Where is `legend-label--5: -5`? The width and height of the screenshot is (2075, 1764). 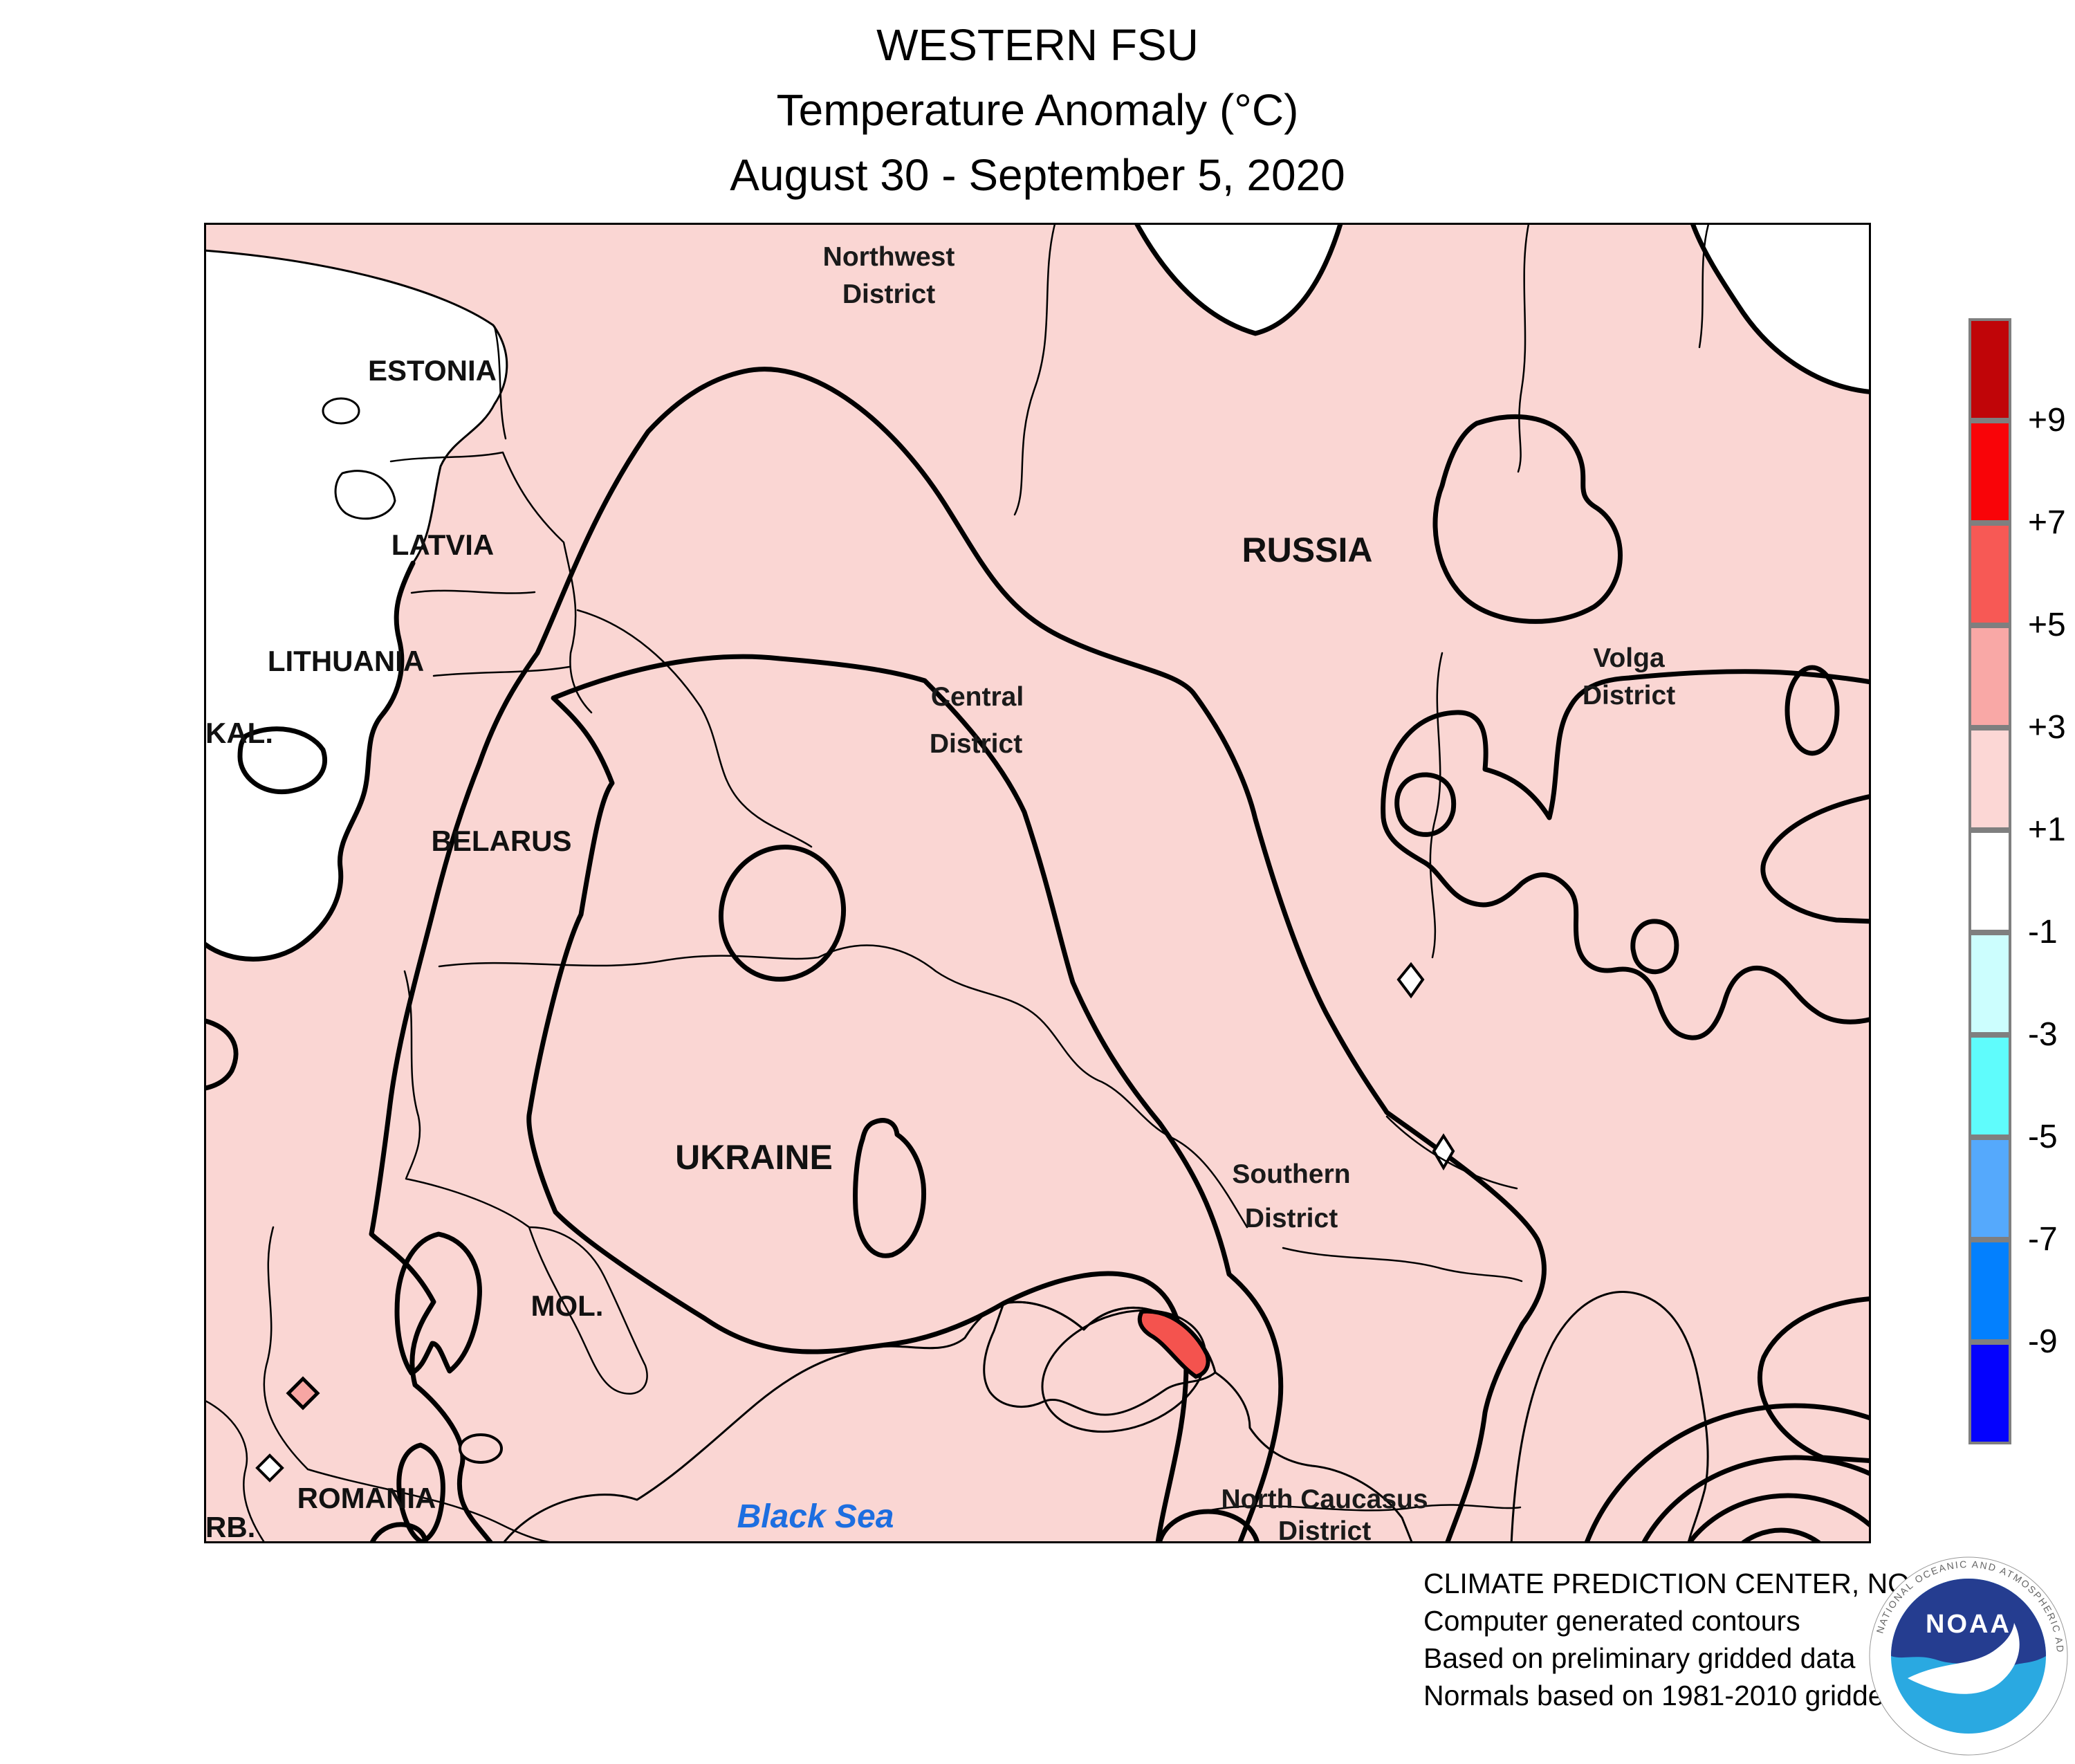
legend-label--5: -5 is located at coordinates (2043, 1137).